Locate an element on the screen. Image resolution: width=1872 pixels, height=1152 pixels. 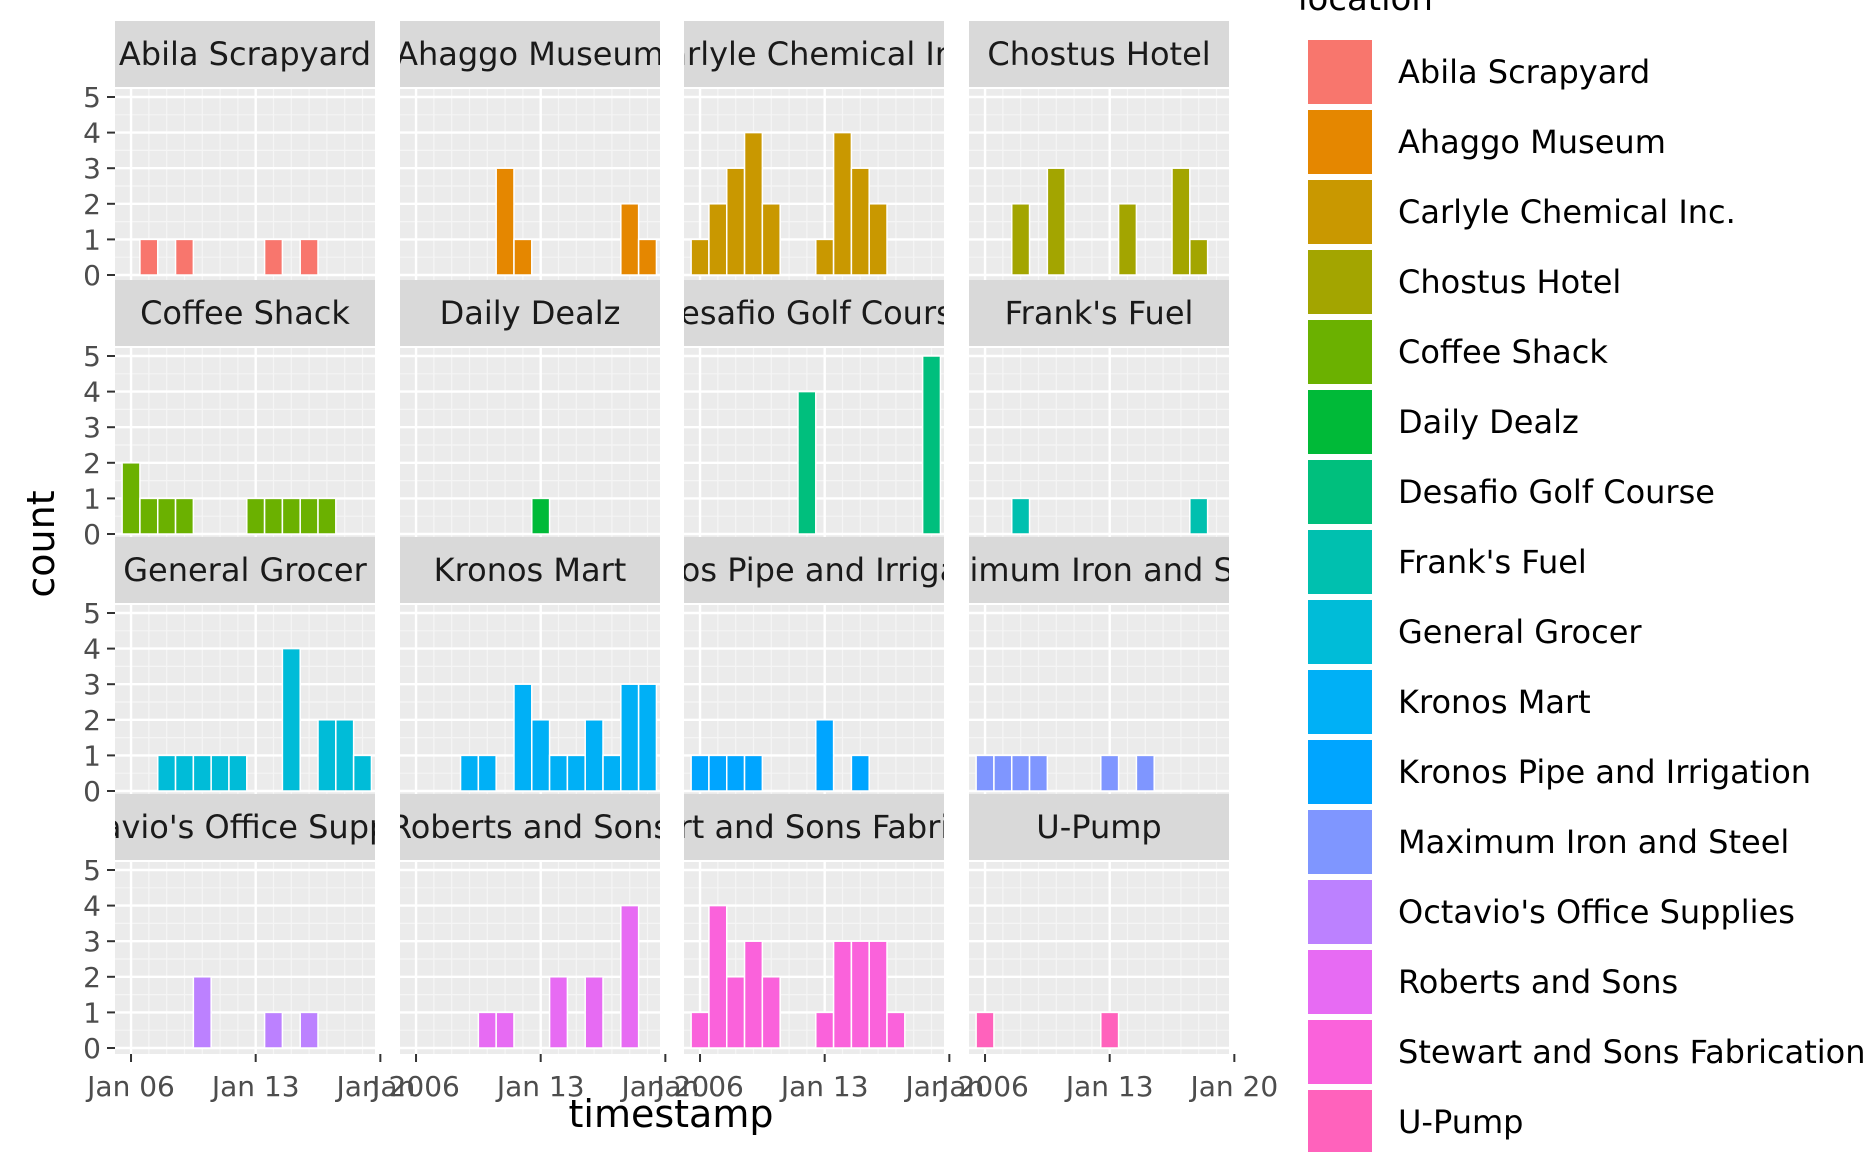
facet-strip-label: Roberts and Sons is located at coordinates (530, 827).